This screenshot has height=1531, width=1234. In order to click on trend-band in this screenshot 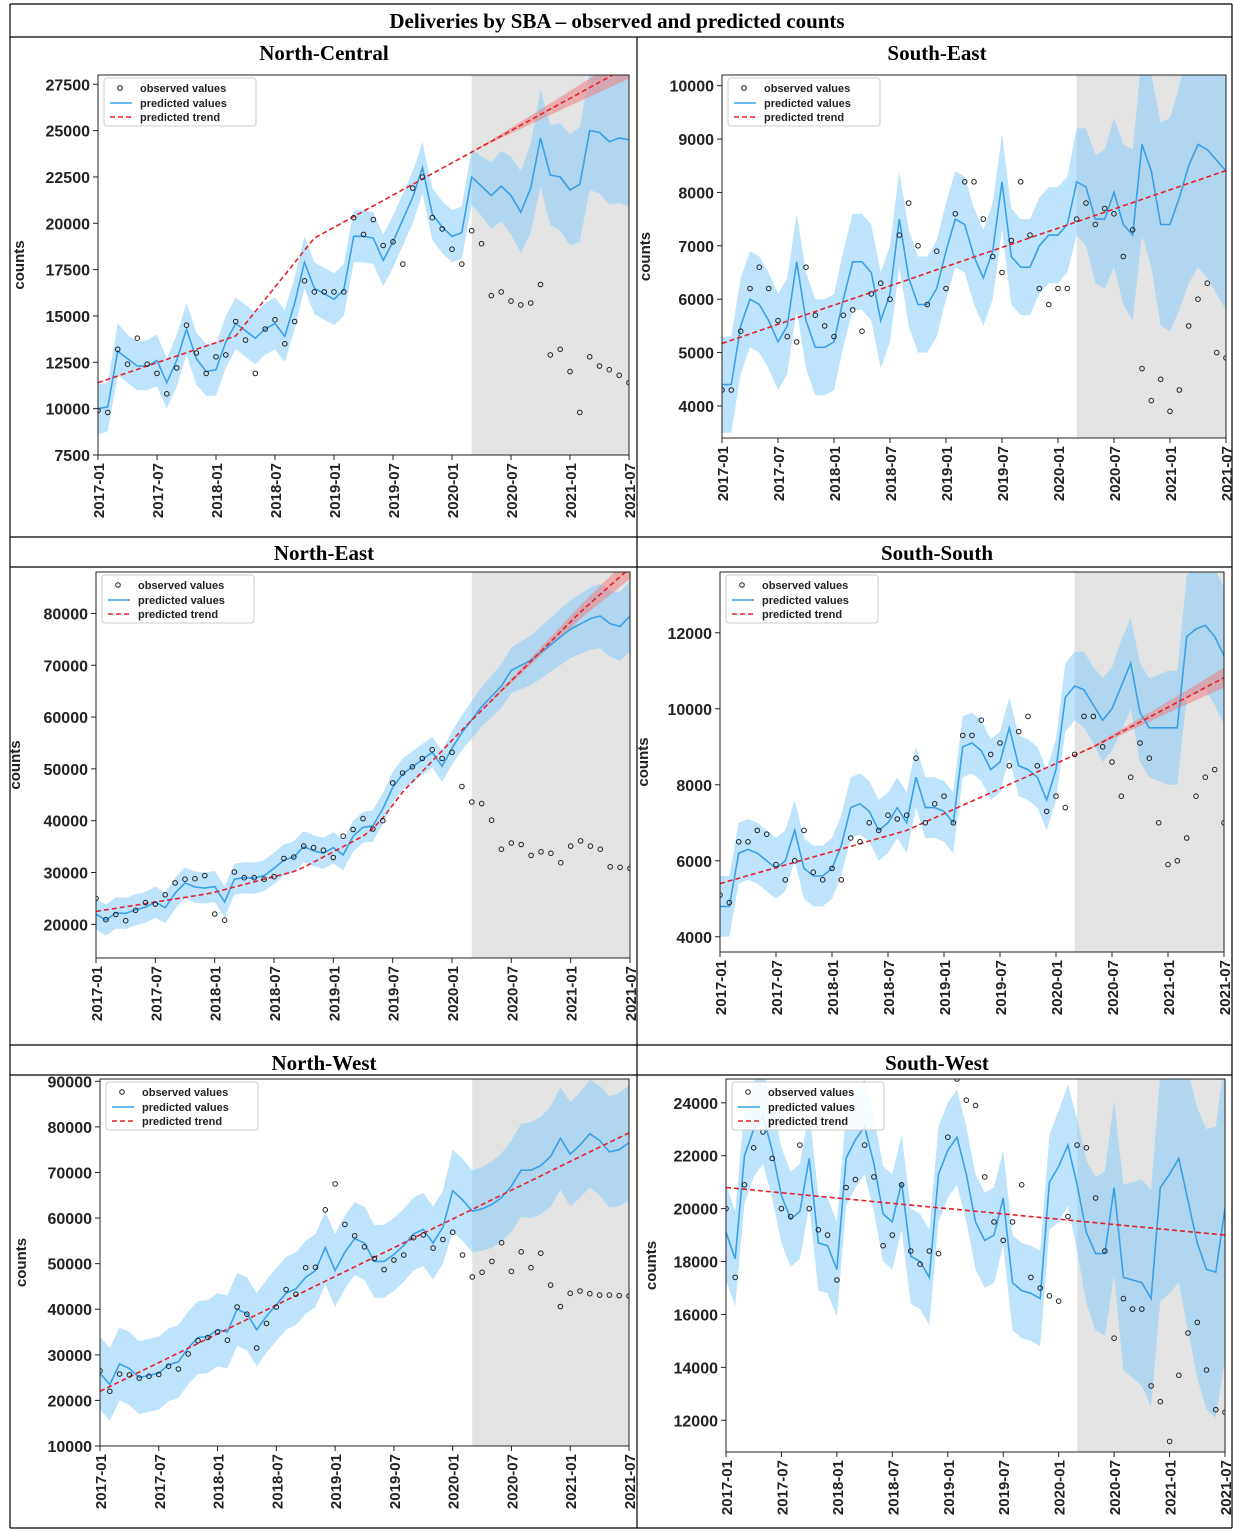, I will do `click(550, 646)`.